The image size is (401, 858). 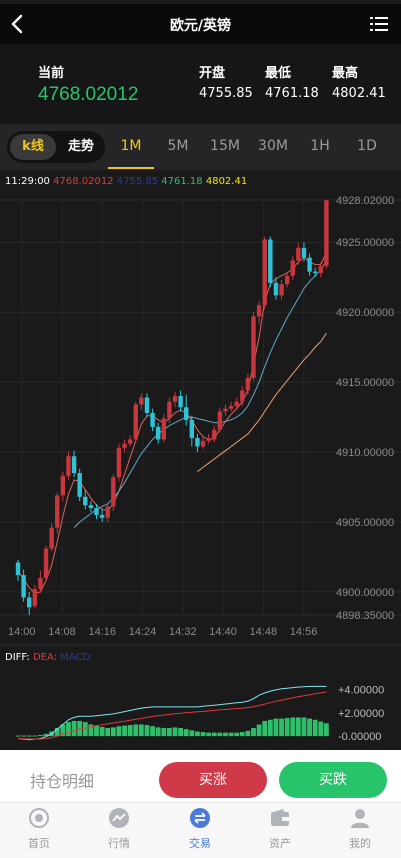 What do you see at coordinates (44, 657) in the screenshot?
I see `dea-label: DEA:` at bounding box center [44, 657].